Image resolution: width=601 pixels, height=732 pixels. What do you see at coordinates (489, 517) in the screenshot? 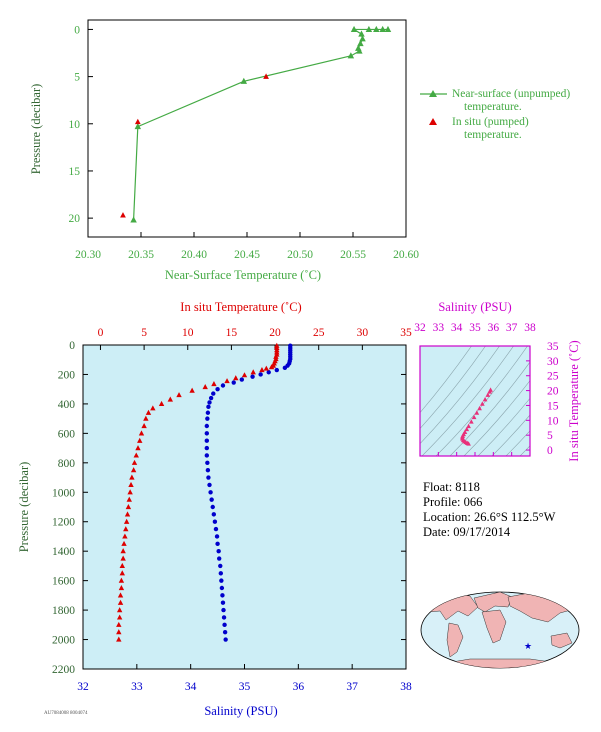
I see `location-line: Location: 26.6°S 112.5°W` at bounding box center [489, 517].